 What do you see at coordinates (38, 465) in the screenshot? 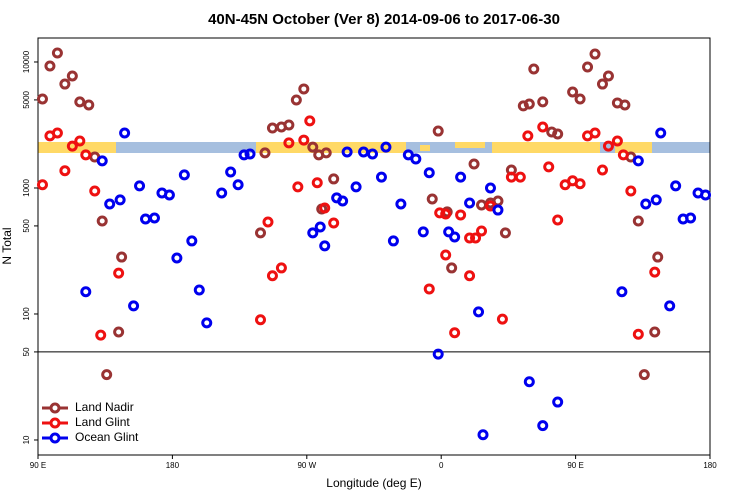
I see `x-tick-label: 90 E` at bounding box center [38, 465].